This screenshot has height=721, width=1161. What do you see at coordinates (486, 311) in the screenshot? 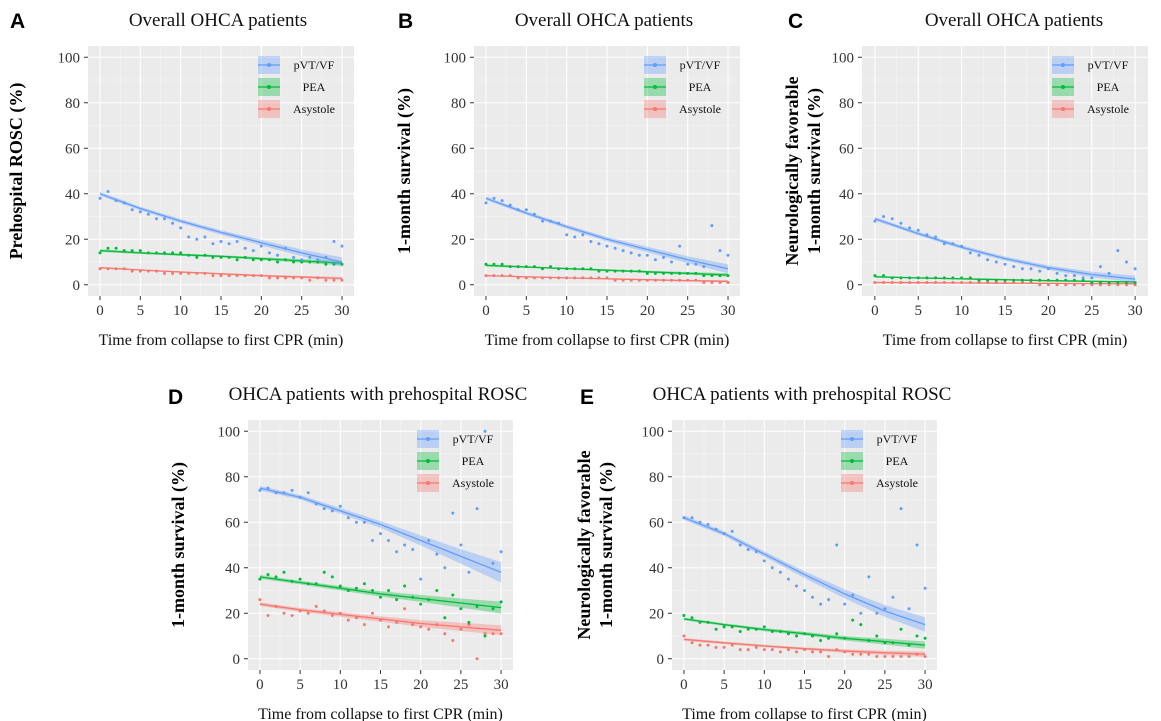
I see `x-tick-label: 0` at bounding box center [486, 311].